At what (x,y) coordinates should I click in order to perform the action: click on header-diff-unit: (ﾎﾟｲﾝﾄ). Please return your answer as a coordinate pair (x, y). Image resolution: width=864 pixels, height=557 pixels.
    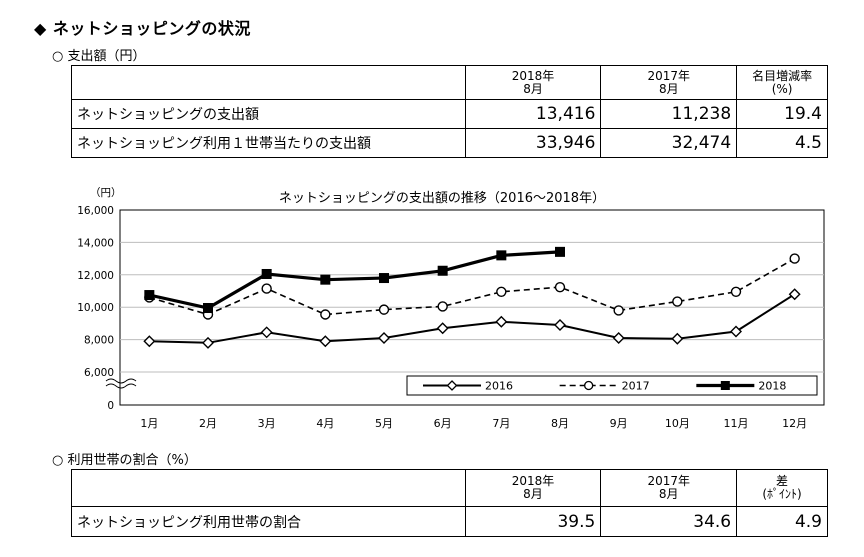
    Looking at the image, I should click on (782, 494).